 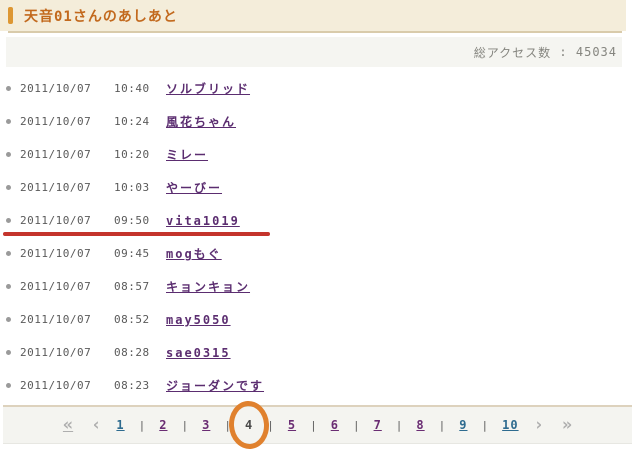 I want to click on pager-prev-button: ‹, so click(x=96, y=424).